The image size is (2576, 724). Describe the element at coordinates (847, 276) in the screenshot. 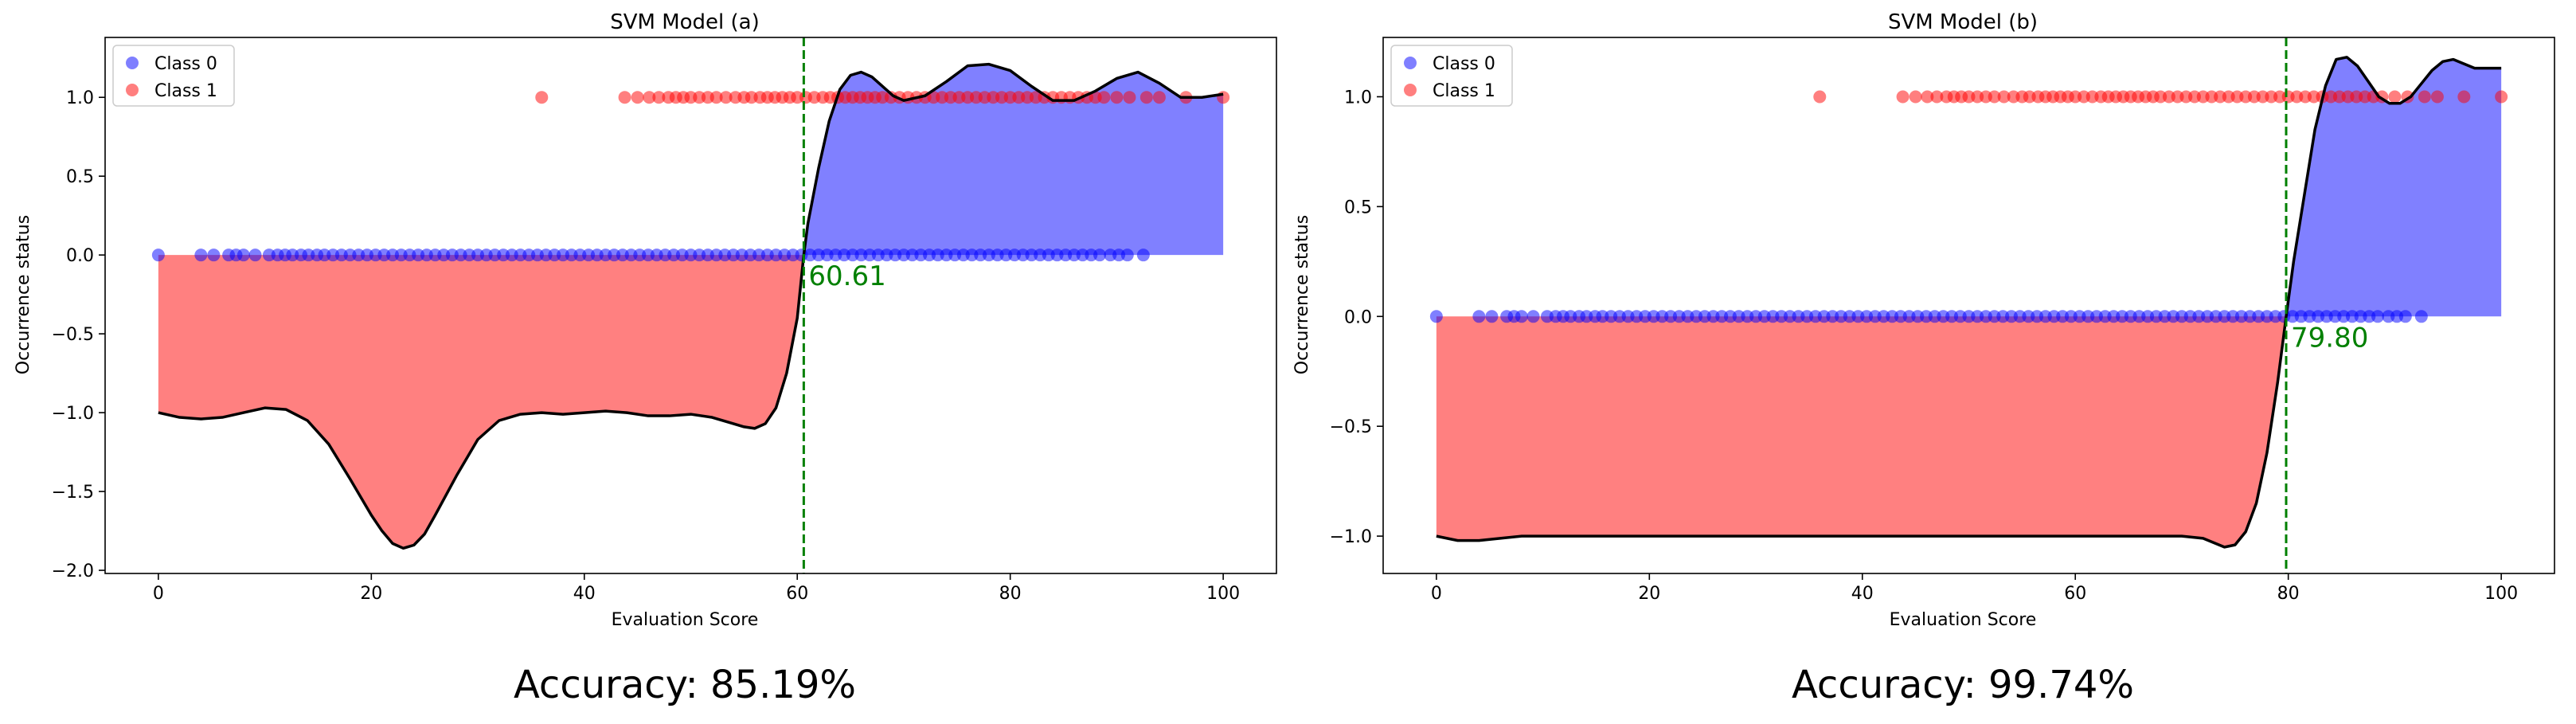

I see `threshold-label: 60.61` at that location.